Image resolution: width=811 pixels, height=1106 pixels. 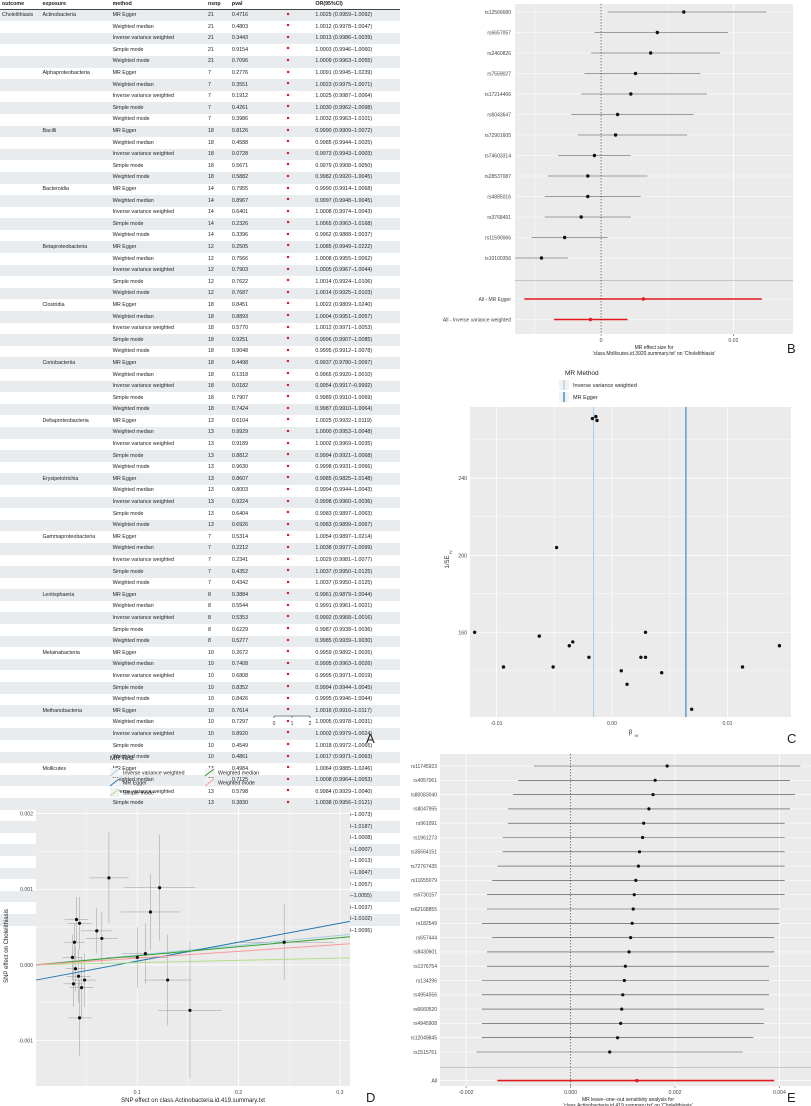 What do you see at coordinates (137, 1093) in the screenshot?
I see `x-tick-label: 0.1` at bounding box center [137, 1093].